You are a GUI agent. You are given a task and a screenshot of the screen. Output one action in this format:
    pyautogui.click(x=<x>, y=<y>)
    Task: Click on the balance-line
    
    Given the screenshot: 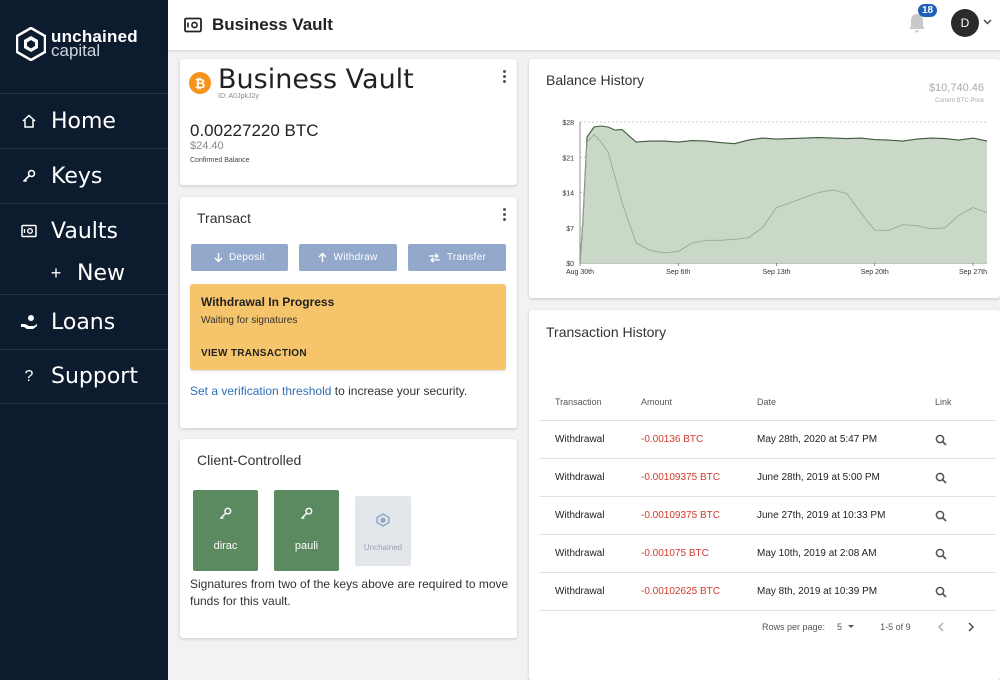 What is the action you would take?
    pyautogui.click(x=783, y=194)
    